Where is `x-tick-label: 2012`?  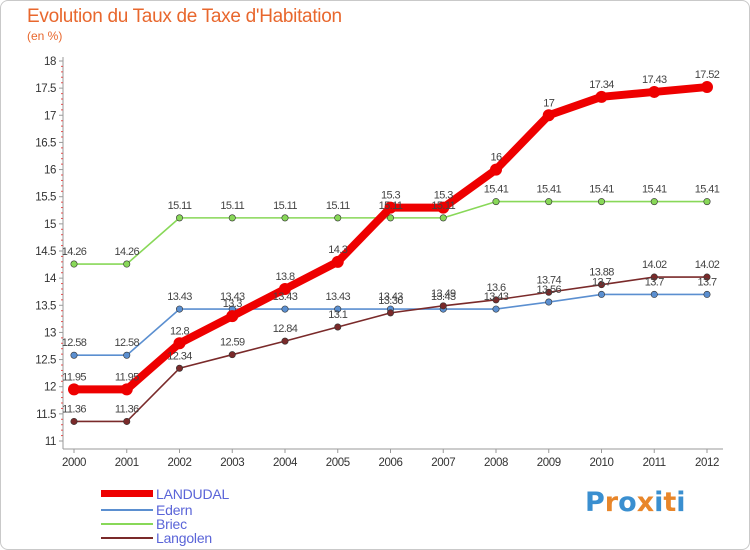
x-tick-label: 2012 is located at coordinates (707, 463).